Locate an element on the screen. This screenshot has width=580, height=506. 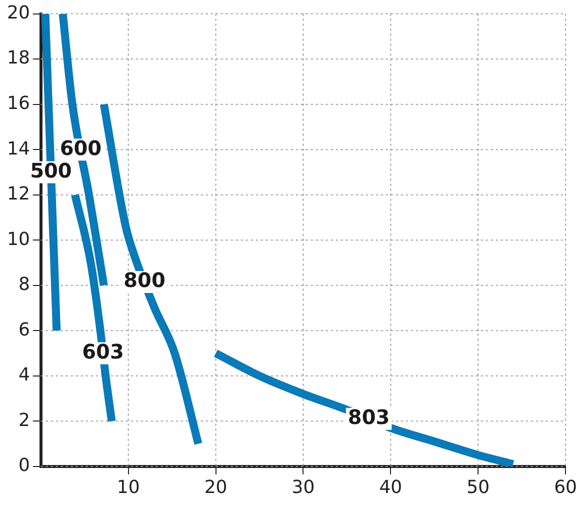
y-tick-label: 14 is located at coordinates (18, 149).